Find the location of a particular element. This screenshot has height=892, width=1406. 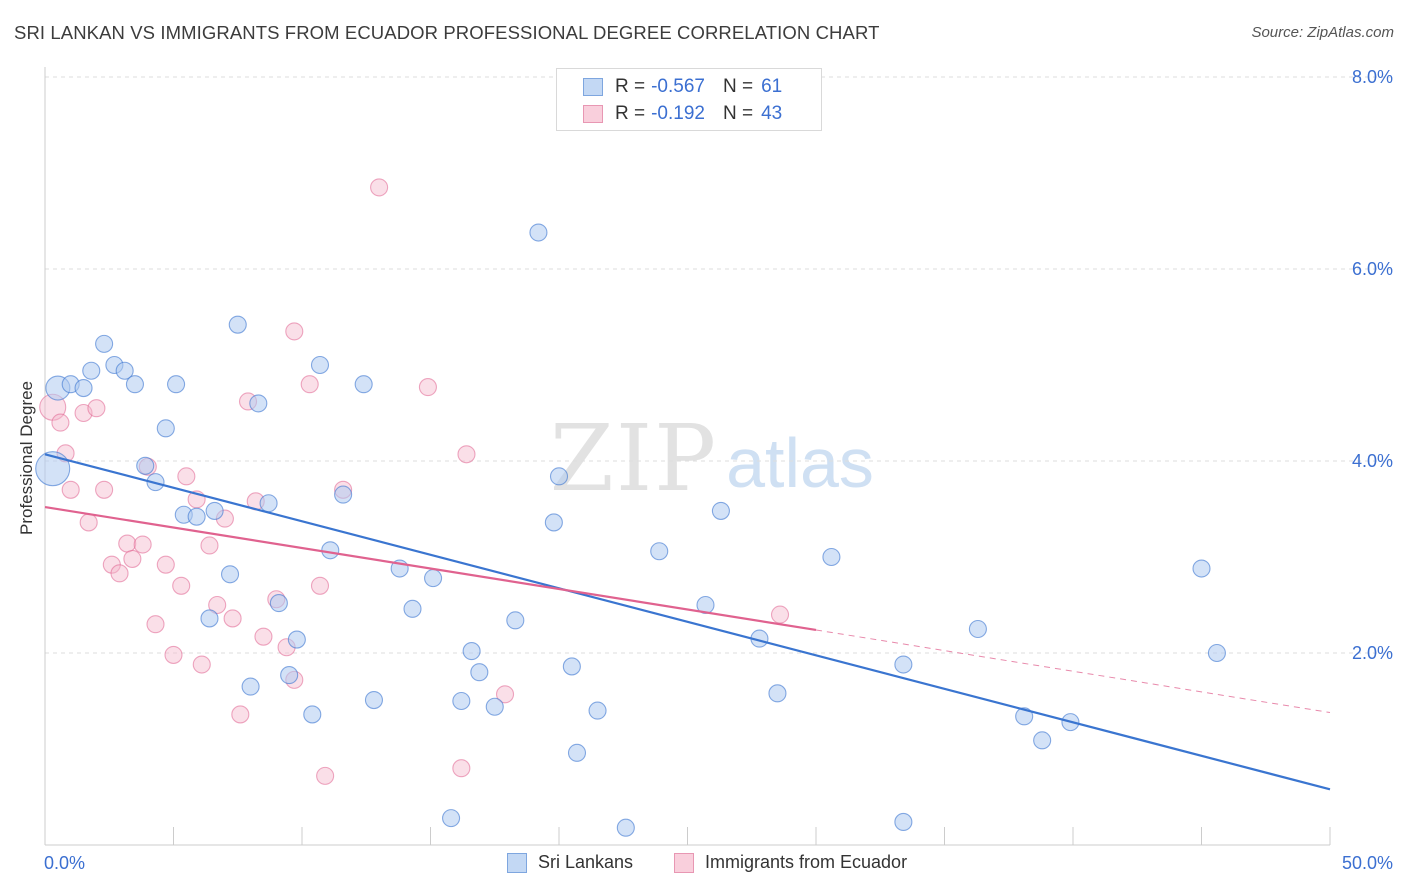

y-tick-label: 8.0% is located at coordinates (1372, 77).